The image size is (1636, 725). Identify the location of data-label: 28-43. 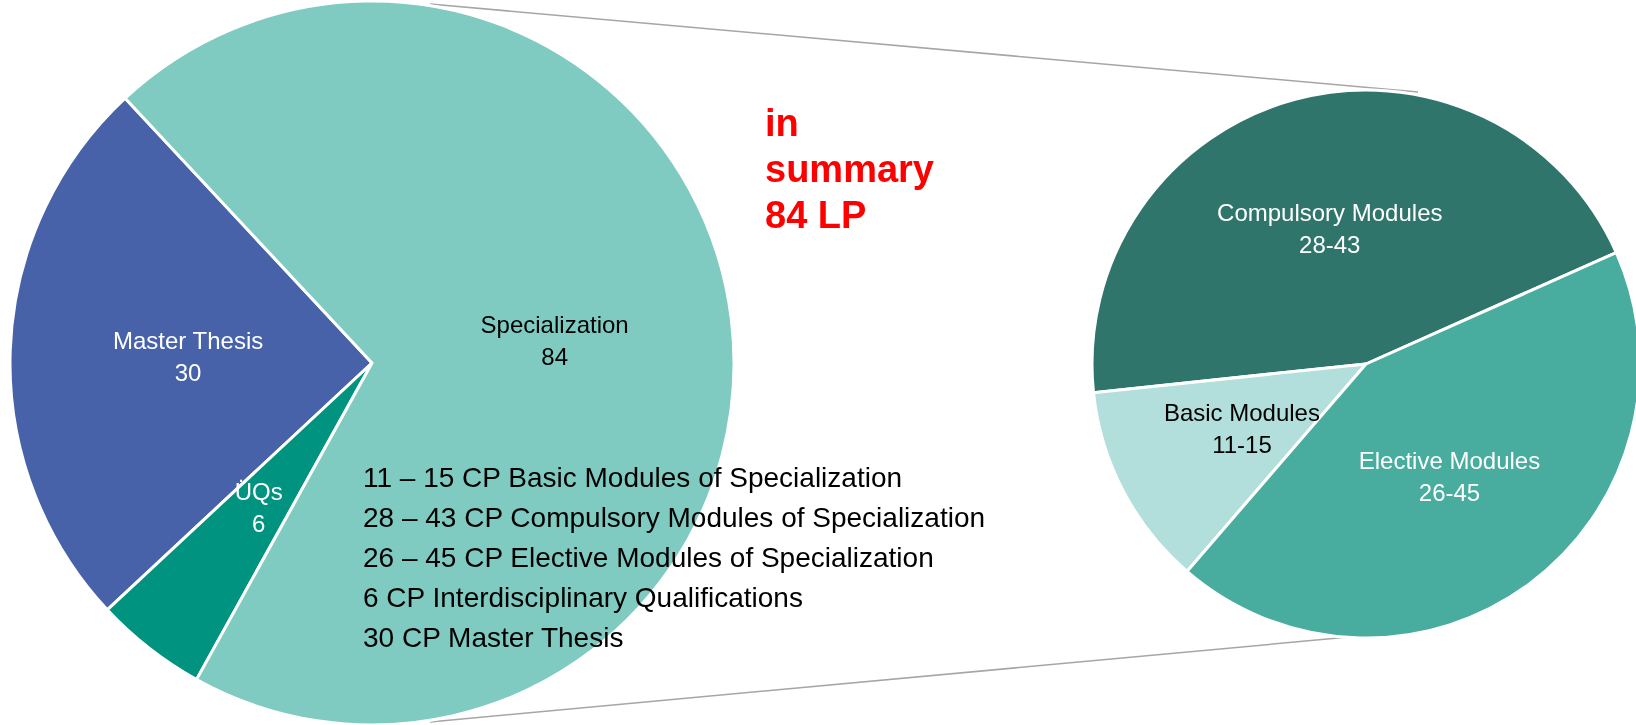
(1330, 245).